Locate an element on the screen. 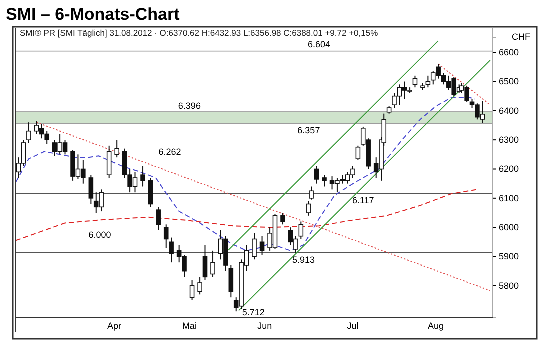 This screenshot has height=358, width=540. x-tick-label: Apr is located at coordinates (115, 326).